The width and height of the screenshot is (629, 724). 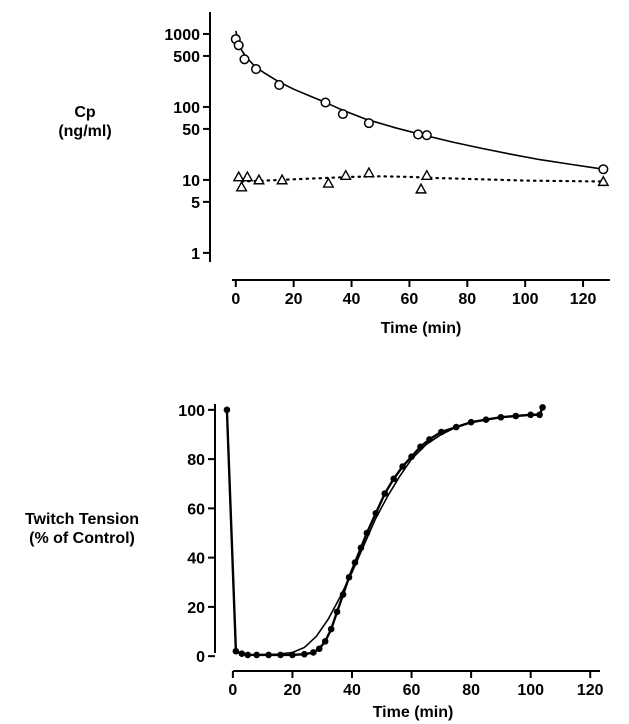 I want to click on twitch-y-label-line-2: (% of Control), so click(x=82, y=538).